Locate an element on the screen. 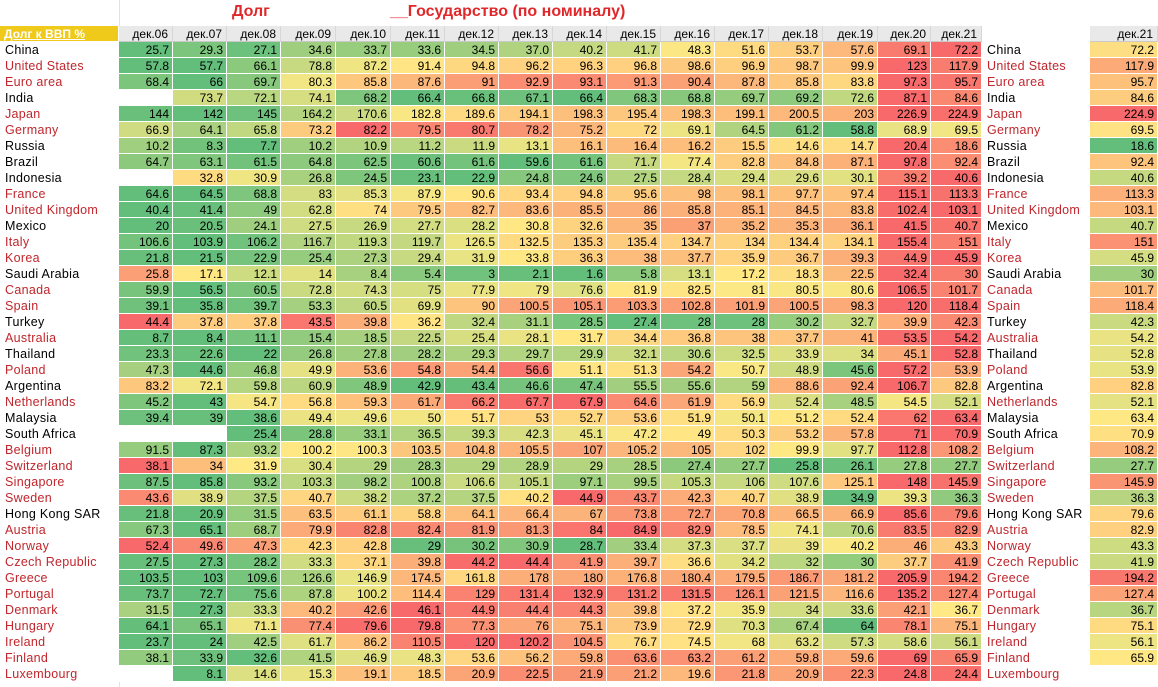 This screenshot has height=687, width=1158. value-cell: 44.3 is located at coordinates (580, 610).